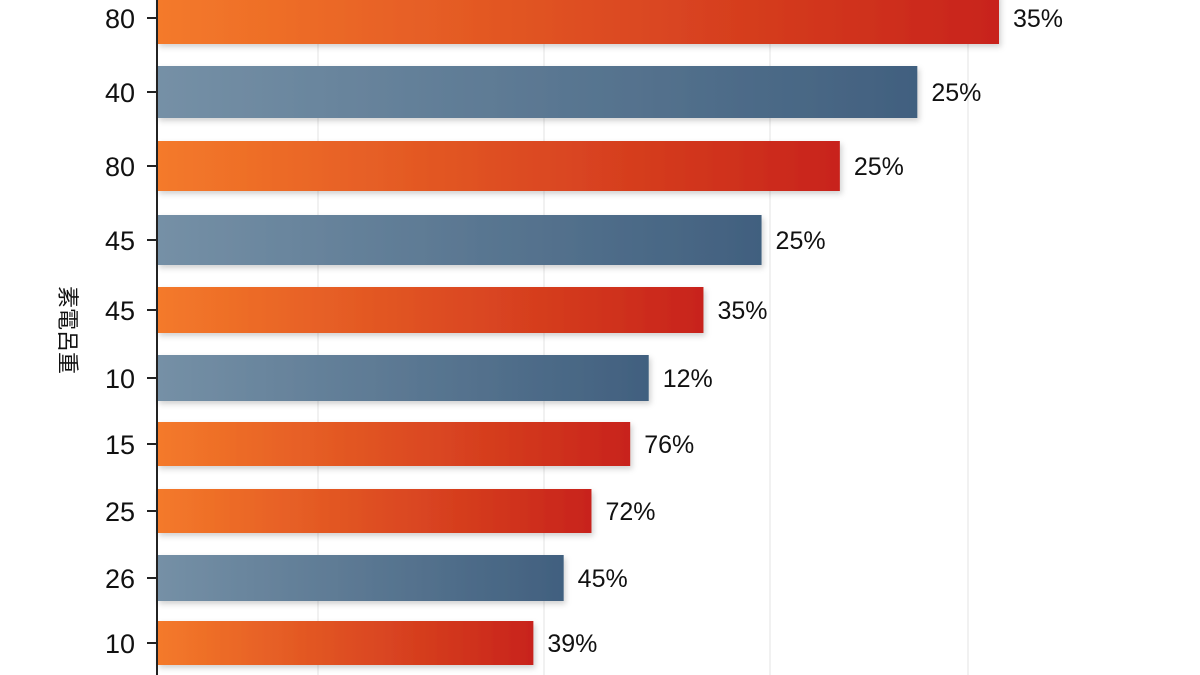 The width and height of the screenshot is (1200, 675). What do you see at coordinates (630, 512) in the screenshot?
I see `data-label: 72%` at bounding box center [630, 512].